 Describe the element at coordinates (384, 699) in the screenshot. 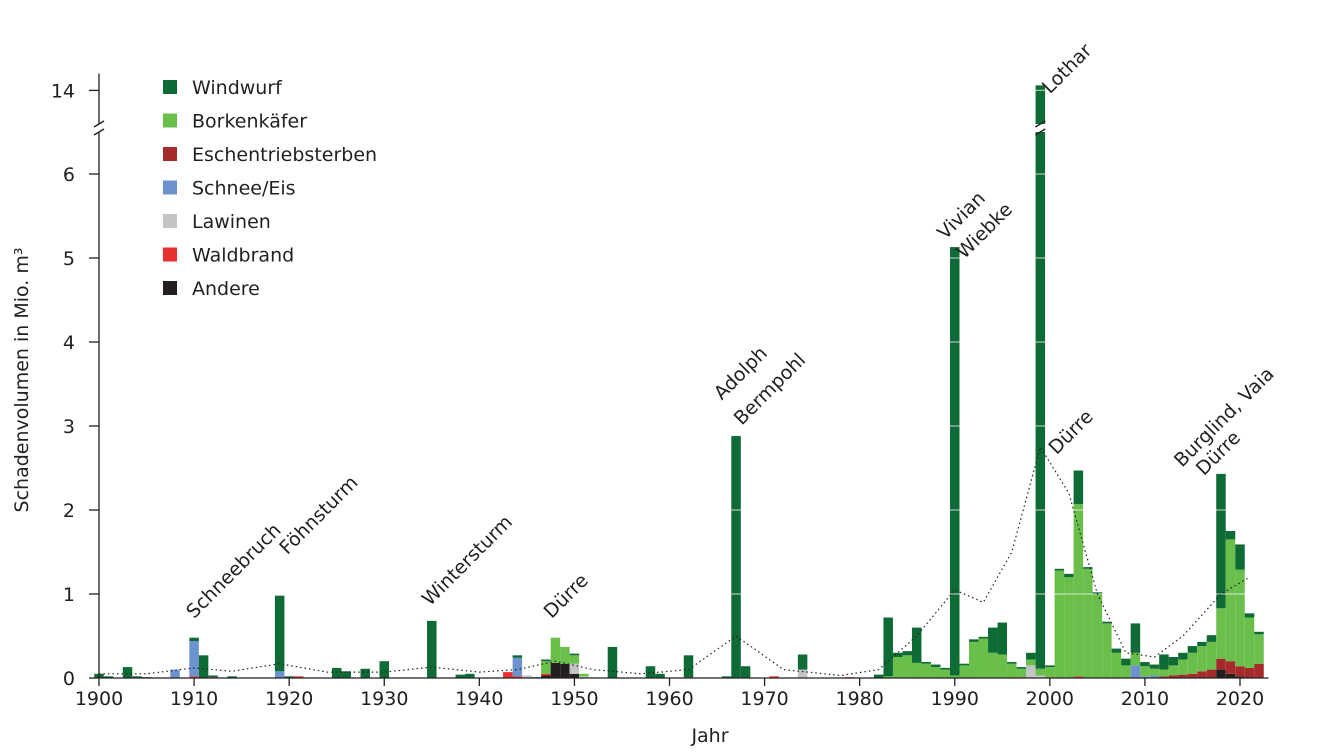

I see `x-tick-label: 1930` at that location.